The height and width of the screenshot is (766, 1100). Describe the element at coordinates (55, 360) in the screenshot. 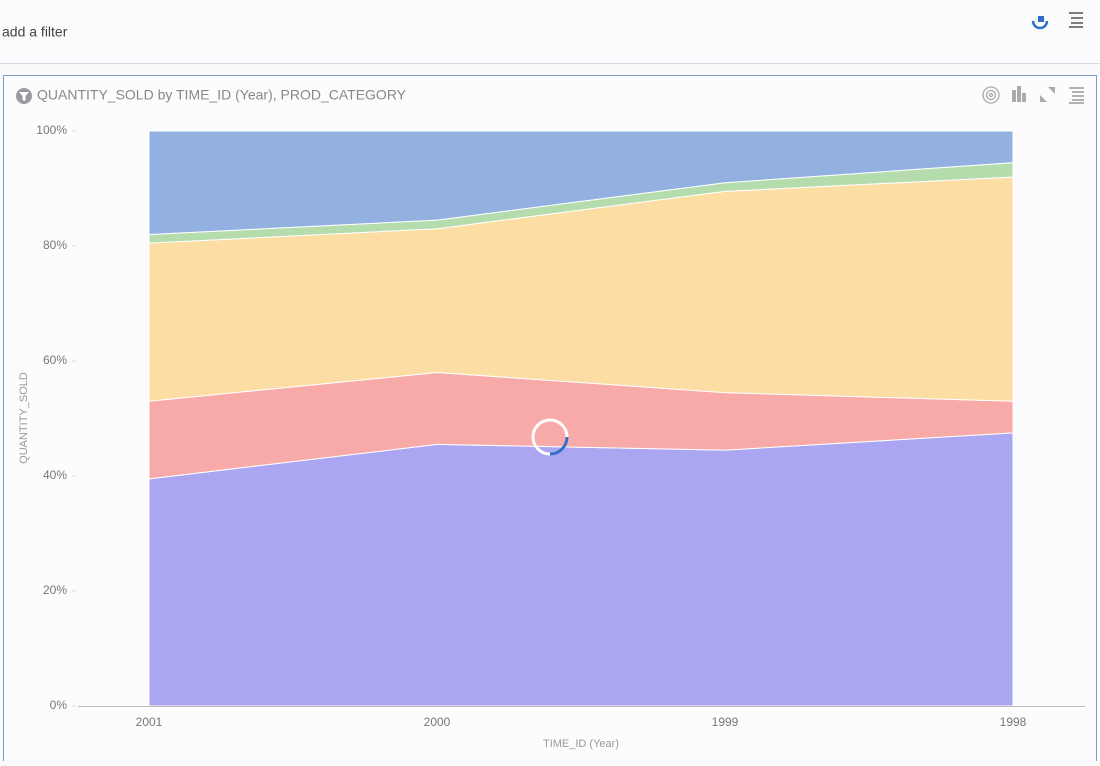

I see `y-tick-label: 60%` at that location.